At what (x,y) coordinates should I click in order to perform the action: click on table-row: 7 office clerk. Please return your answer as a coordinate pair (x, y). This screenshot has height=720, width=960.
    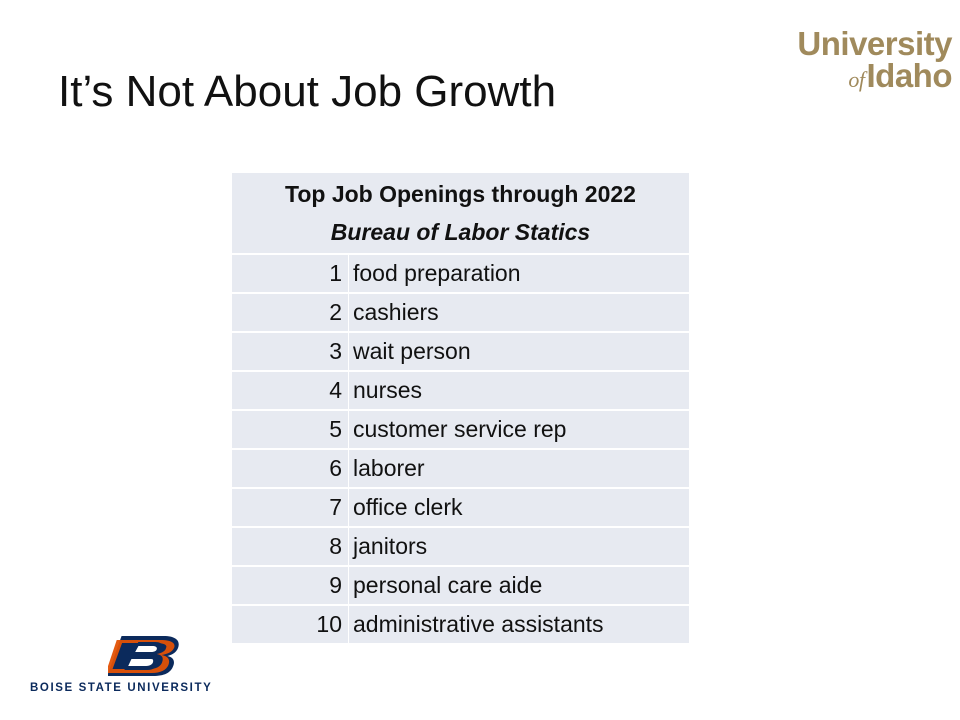
    Looking at the image, I should click on (460, 507).